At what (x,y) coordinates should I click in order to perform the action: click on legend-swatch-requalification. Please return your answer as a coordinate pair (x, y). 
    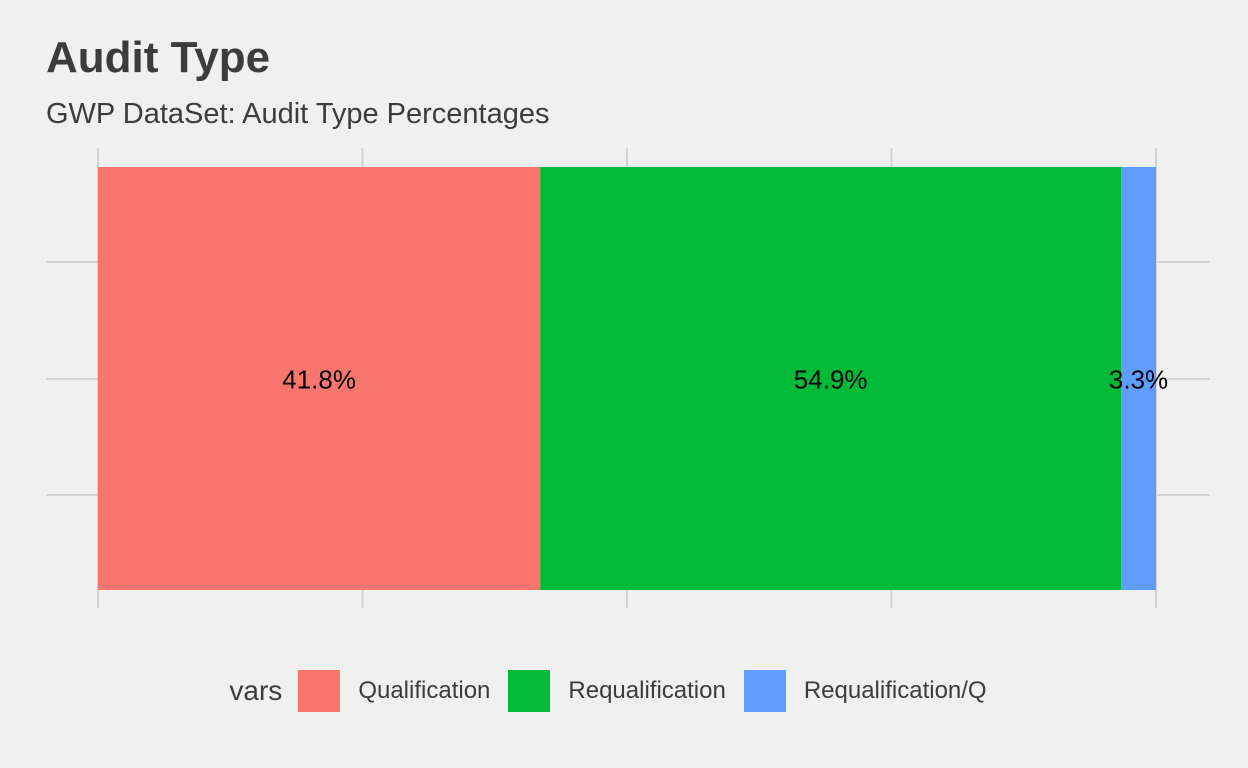
    Looking at the image, I should click on (529, 691).